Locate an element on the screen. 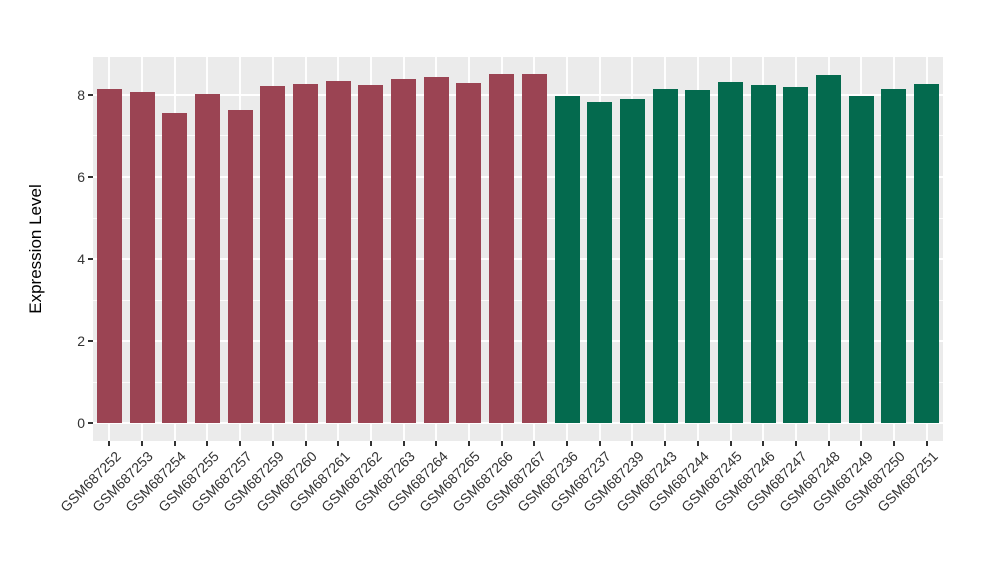 This screenshot has width=1000, height=580. bar-GSM687260 is located at coordinates (305, 253).